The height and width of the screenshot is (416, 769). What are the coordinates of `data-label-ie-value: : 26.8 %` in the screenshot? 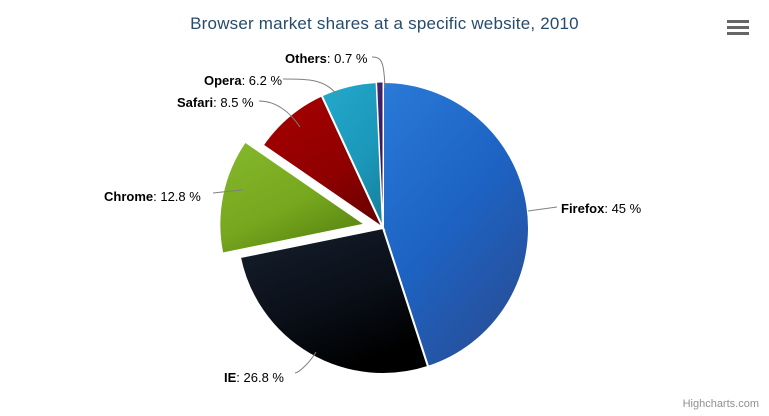 It's located at (260, 377).